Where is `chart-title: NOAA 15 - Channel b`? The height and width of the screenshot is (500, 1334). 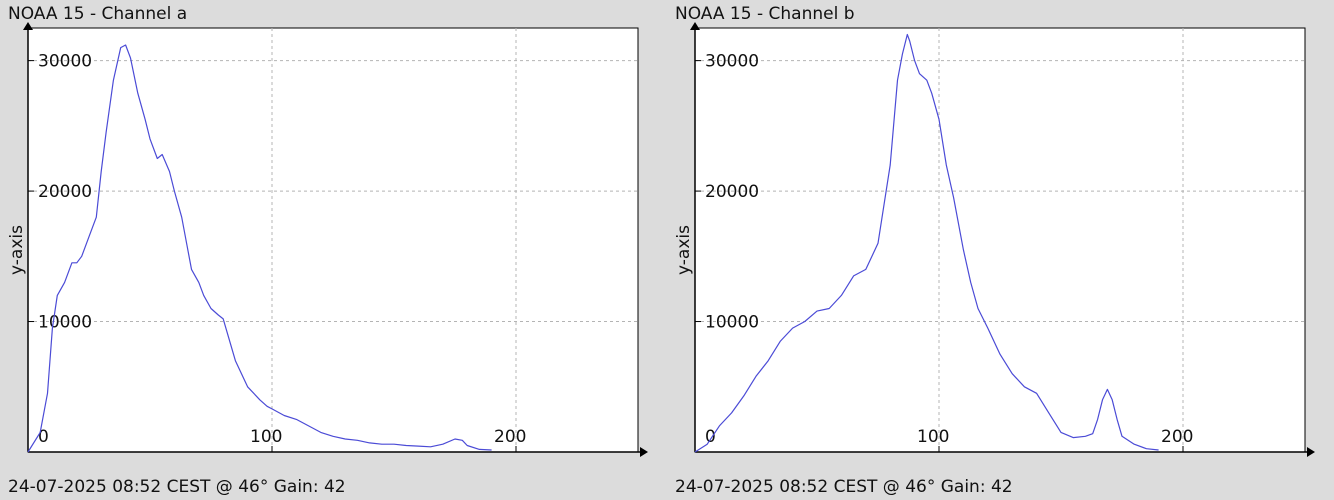
chart-title: NOAA 15 - Channel b is located at coordinates (765, 14).